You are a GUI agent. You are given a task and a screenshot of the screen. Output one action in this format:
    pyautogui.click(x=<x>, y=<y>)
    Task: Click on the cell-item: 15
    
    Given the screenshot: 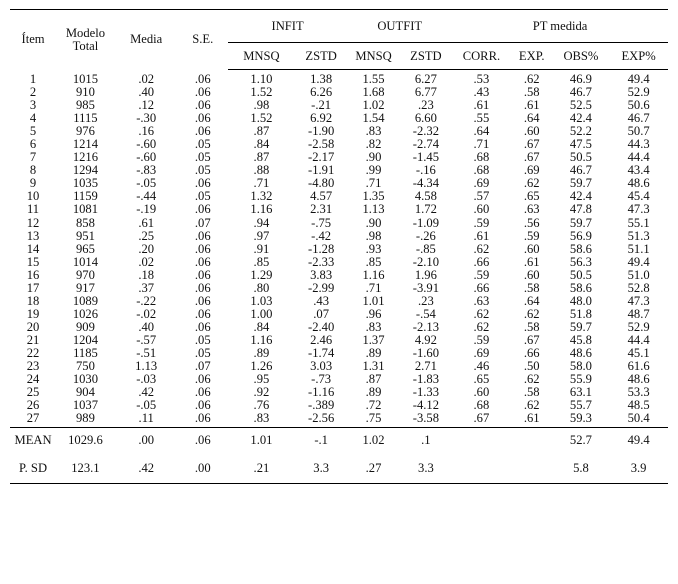 What is the action you would take?
    pyautogui.click(x=33, y=261)
    